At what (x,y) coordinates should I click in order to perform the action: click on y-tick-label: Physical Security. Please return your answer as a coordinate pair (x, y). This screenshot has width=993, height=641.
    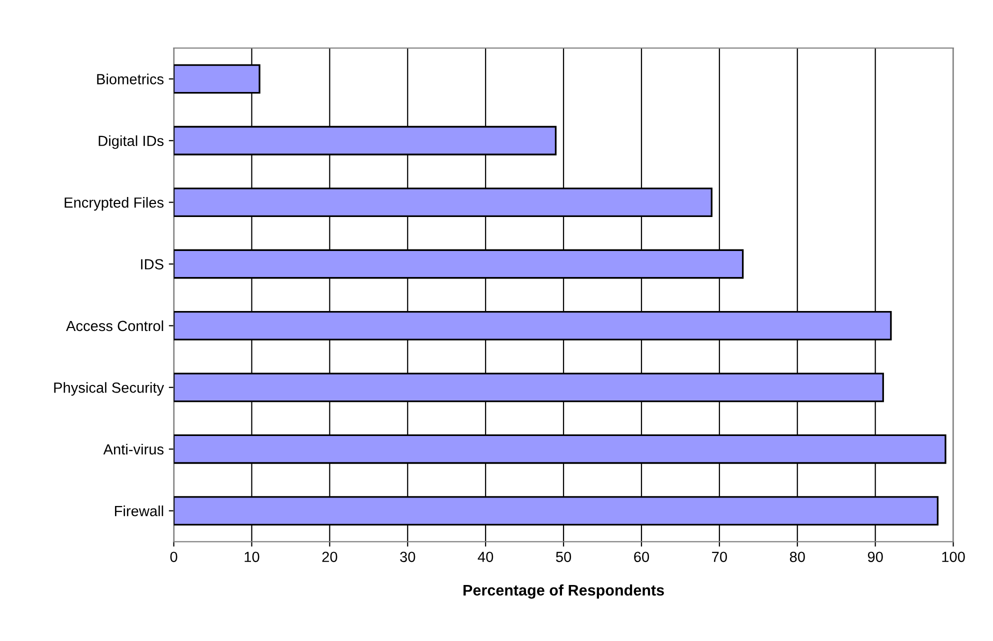
    Looking at the image, I should click on (109, 389).